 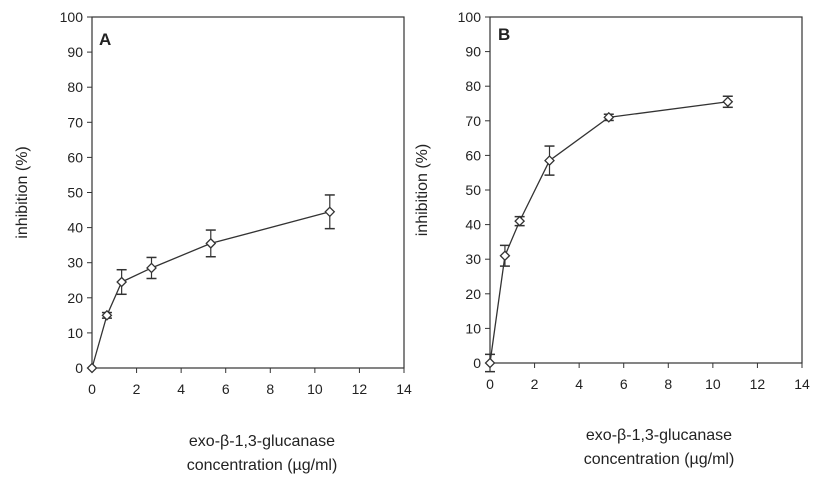 I want to click on panel-label: B, so click(x=504, y=34).